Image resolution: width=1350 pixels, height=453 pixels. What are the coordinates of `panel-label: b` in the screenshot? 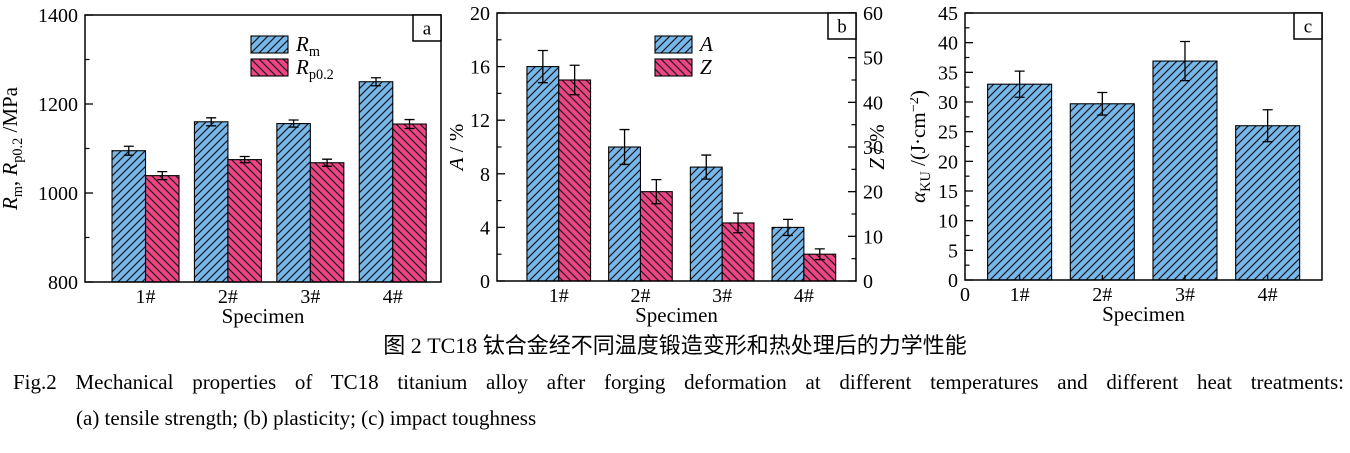 It's located at (842, 27).